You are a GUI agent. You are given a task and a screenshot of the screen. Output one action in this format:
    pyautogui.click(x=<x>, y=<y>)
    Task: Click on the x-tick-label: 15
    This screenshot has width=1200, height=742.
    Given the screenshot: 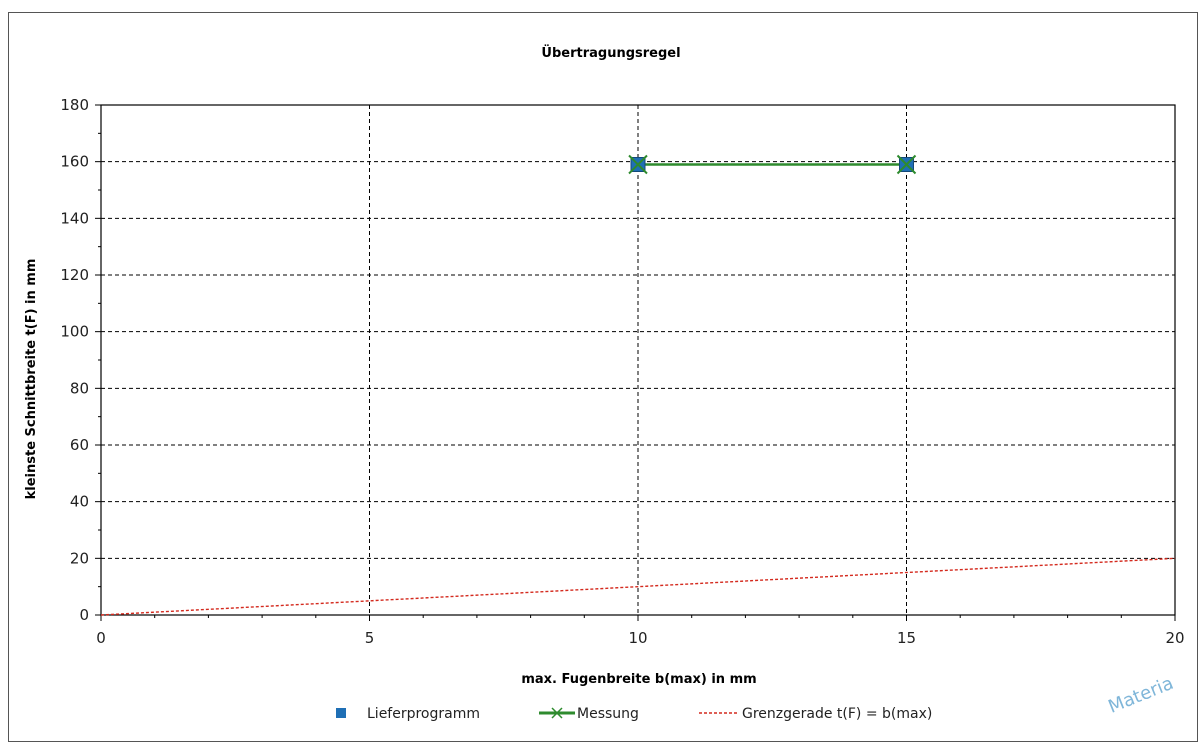 What is the action you would take?
    pyautogui.click(x=906, y=638)
    